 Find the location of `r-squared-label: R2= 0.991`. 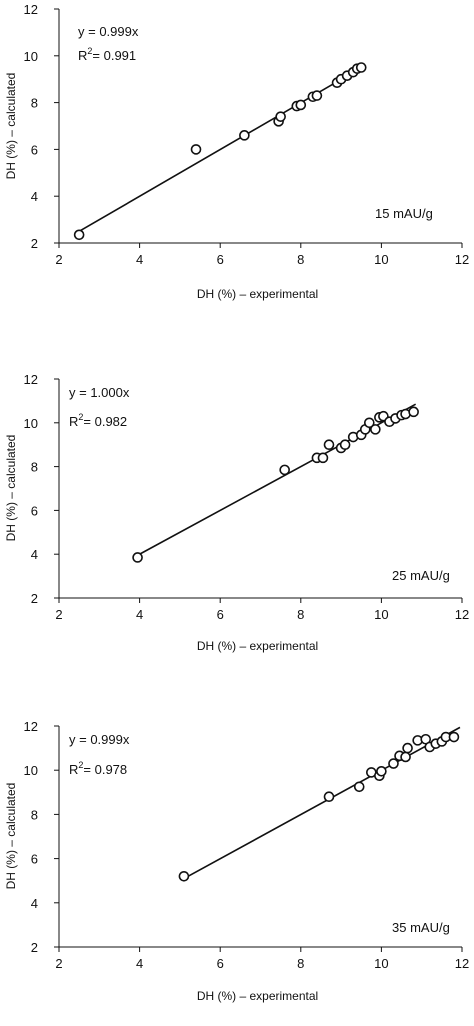

r-squared-label: R2= 0.991 is located at coordinates (107, 54).